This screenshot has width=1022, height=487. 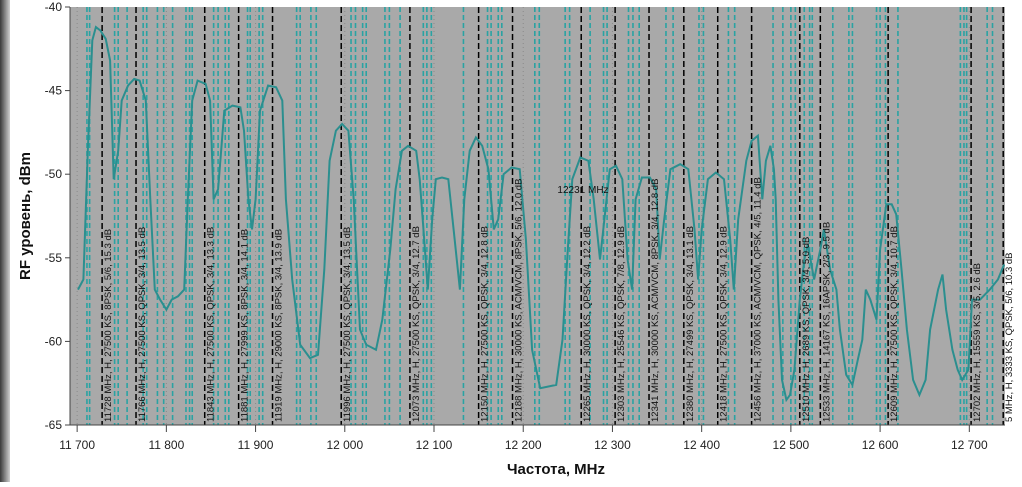 What do you see at coordinates (977, 342) in the screenshot?
I see `transponder-label: 12702 MHz, H, 15559 KS, 3/5, 2.6 dB` at bounding box center [977, 342].